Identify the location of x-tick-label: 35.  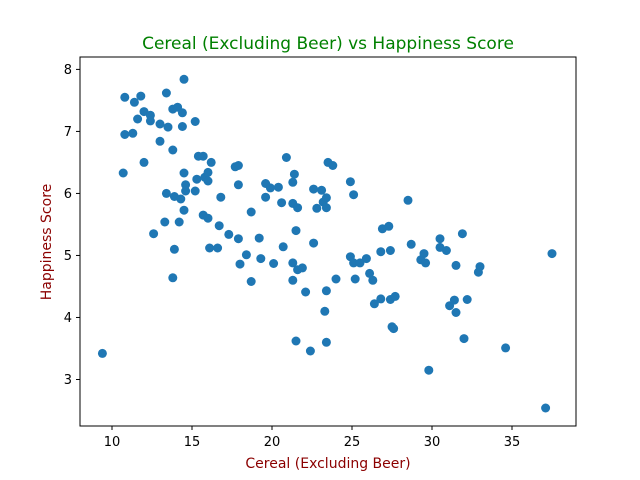
(512, 442).